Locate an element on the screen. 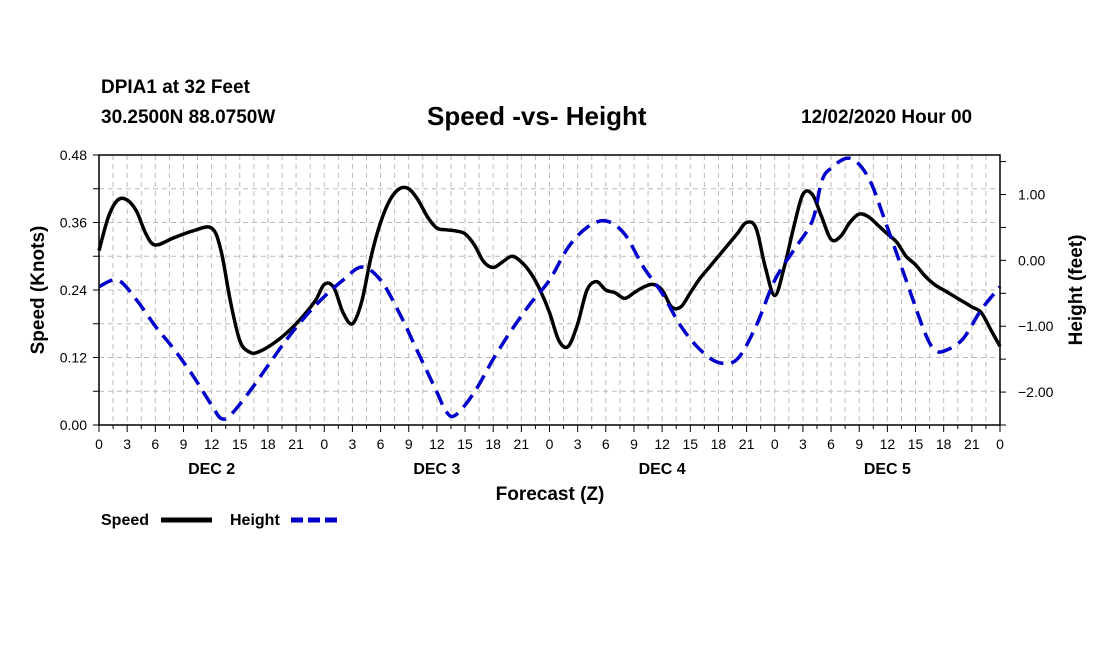 The height and width of the screenshot is (650, 1100). y-axis-title: Speed (Knots) is located at coordinates (38, 290).